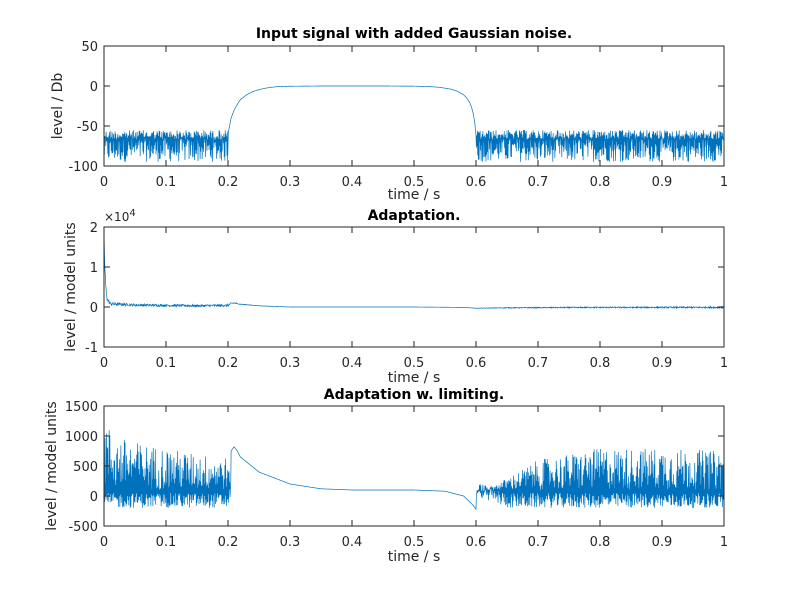 The height and width of the screenshot is (600, 800). I want to click on series-line-limited, so click(414, 470).